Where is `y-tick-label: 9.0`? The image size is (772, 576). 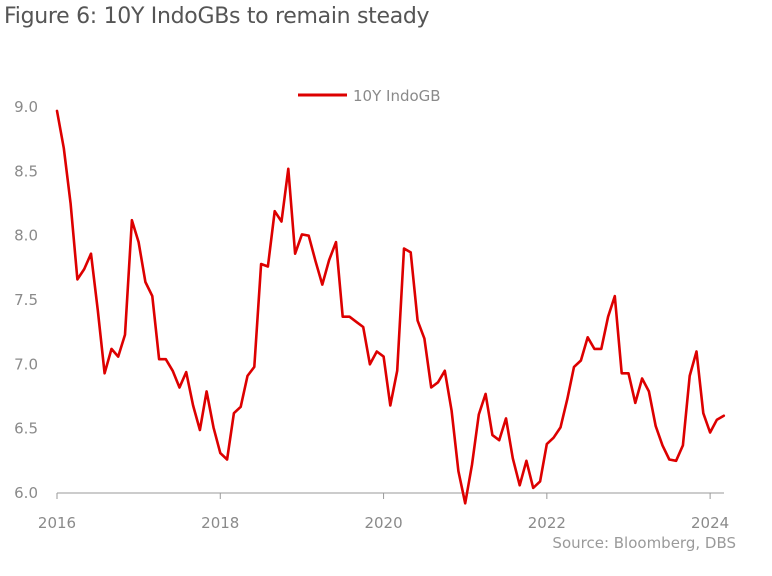 y-tick-label: 9.0 is located at coordinates (26, 107).